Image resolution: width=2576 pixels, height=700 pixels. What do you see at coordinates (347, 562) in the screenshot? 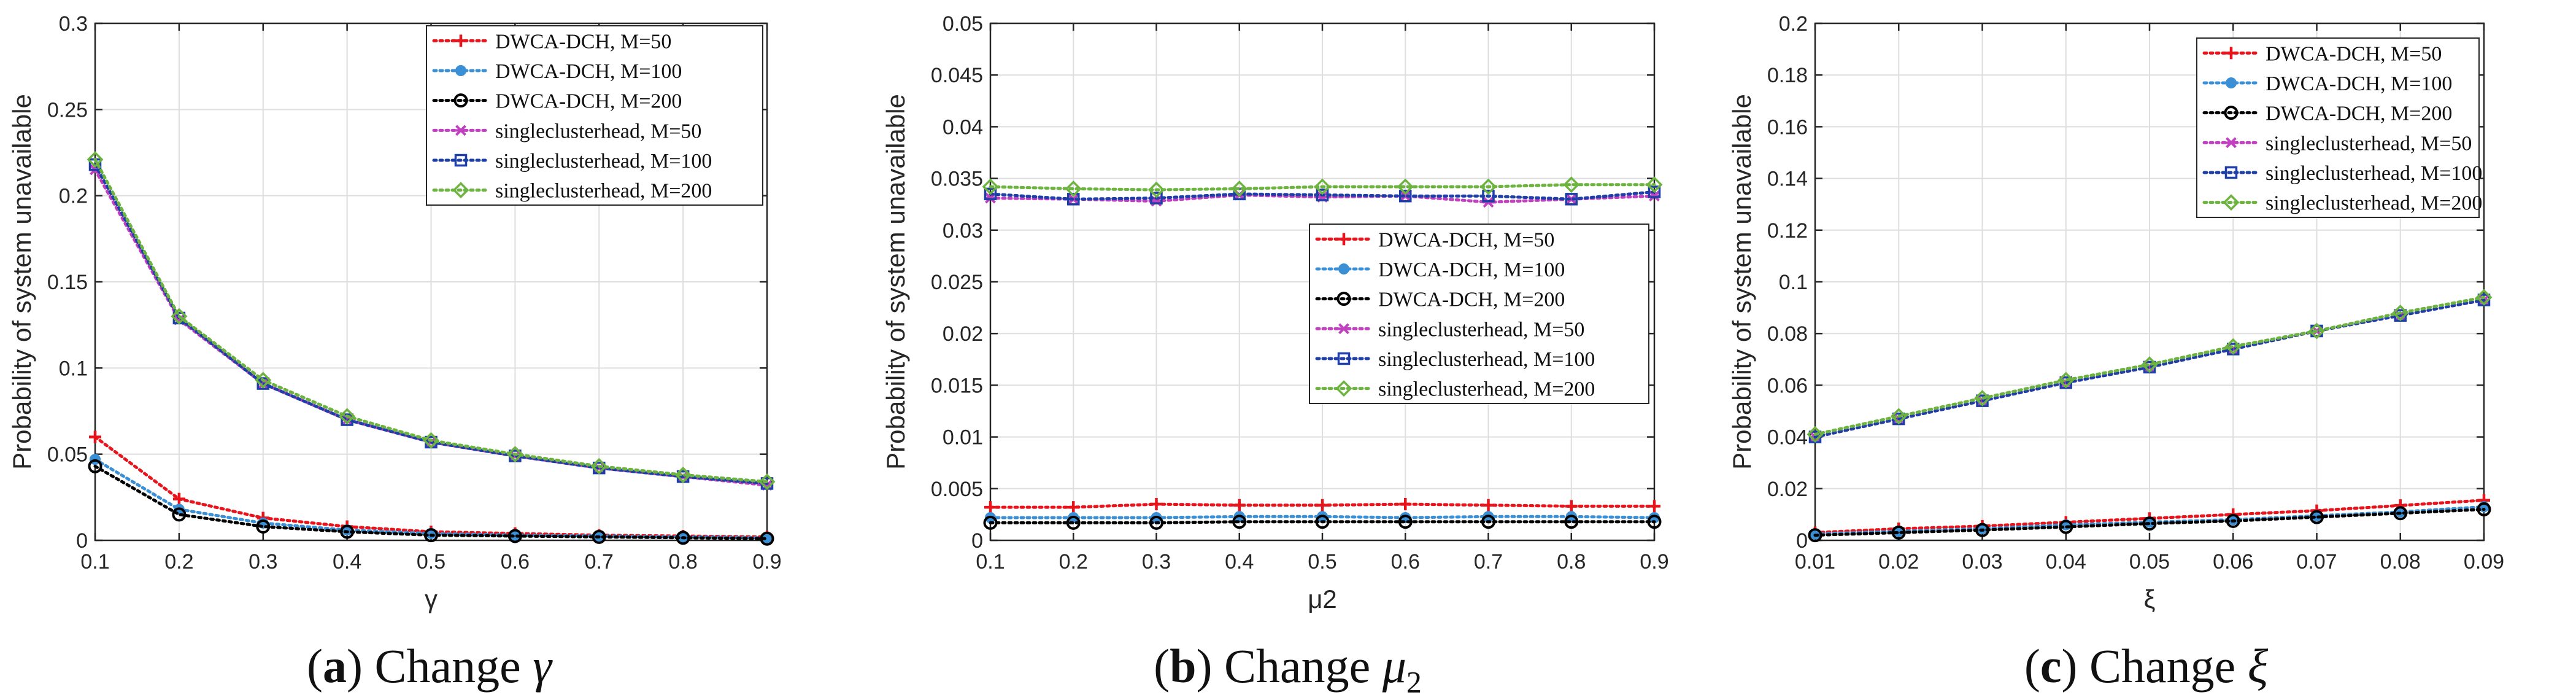
I see `x-tick-label: 0.4` at bounding box center [347, 562].